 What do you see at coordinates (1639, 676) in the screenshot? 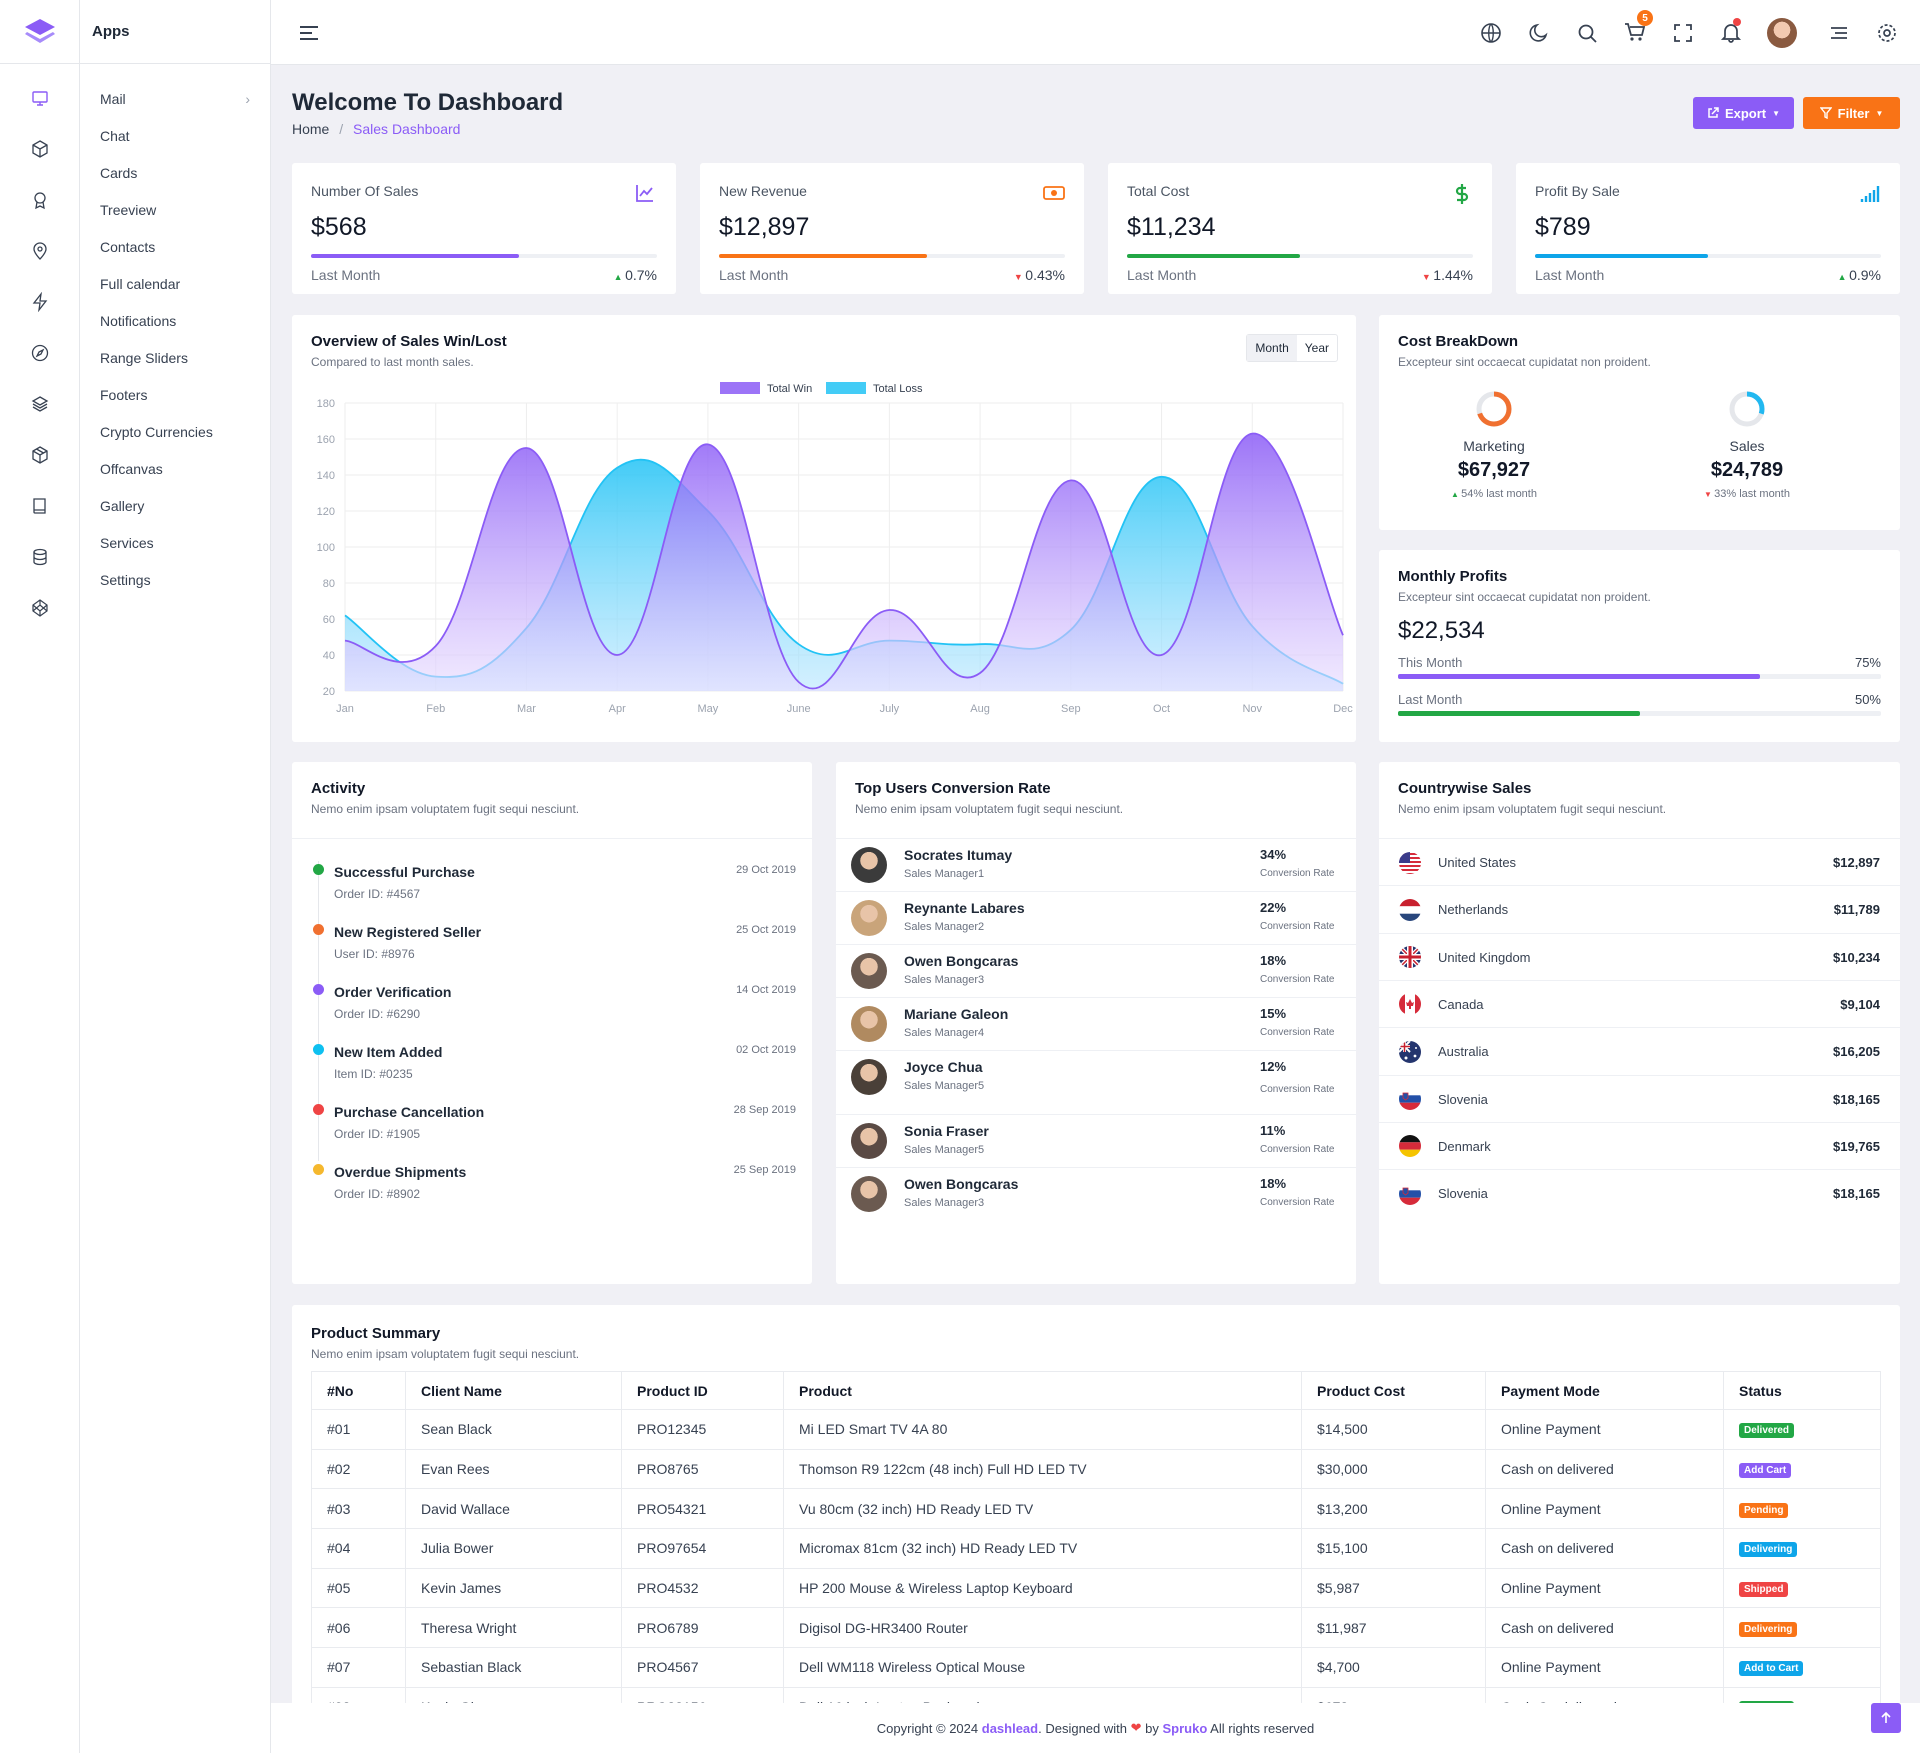
I see `profit-progress` at bounding box center [1639, 676].